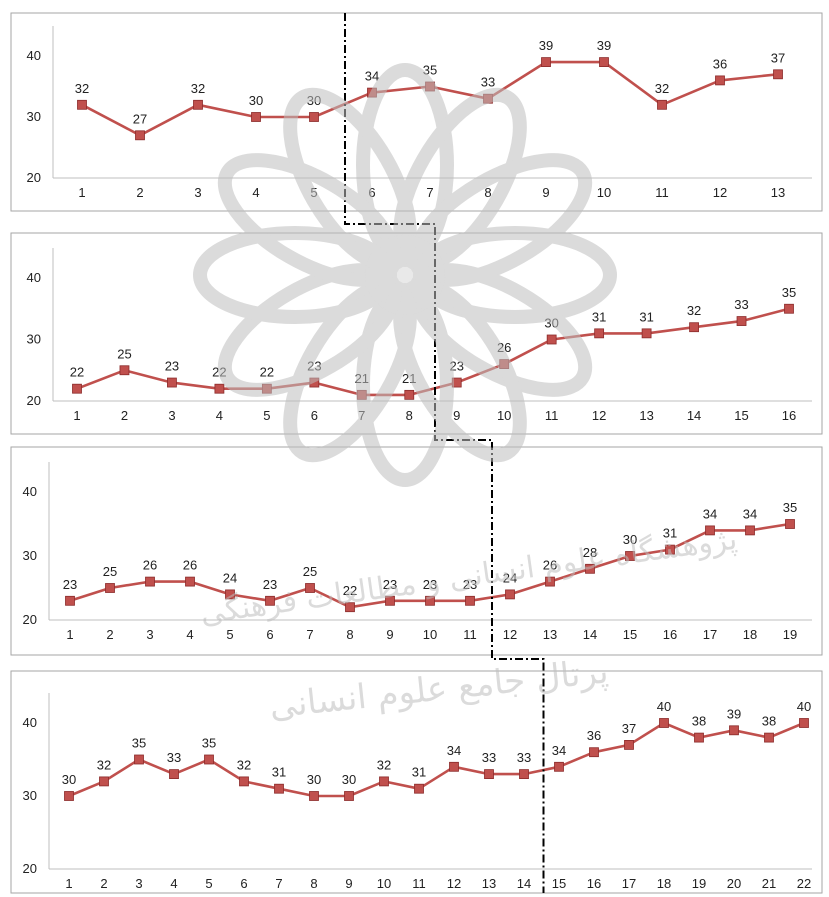  I want to click on rosette-petal, so click(350, 179).